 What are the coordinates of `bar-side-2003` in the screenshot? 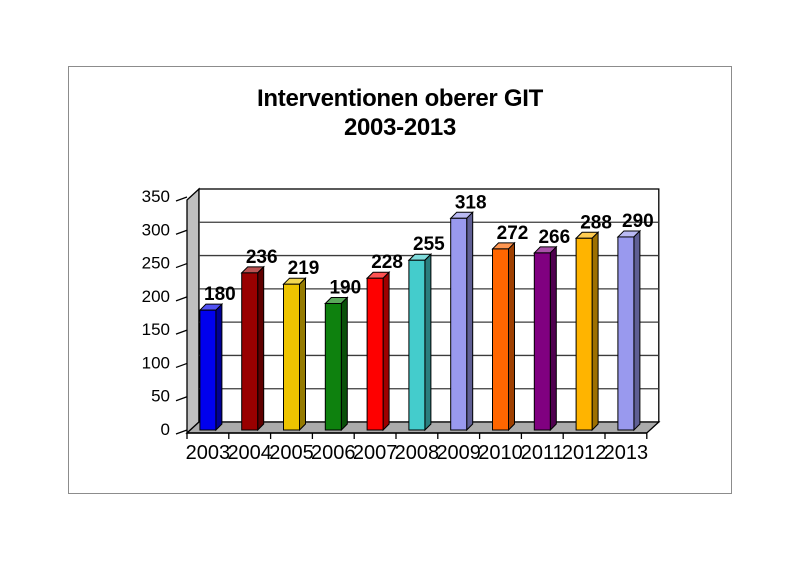 It's located at (219, 367).